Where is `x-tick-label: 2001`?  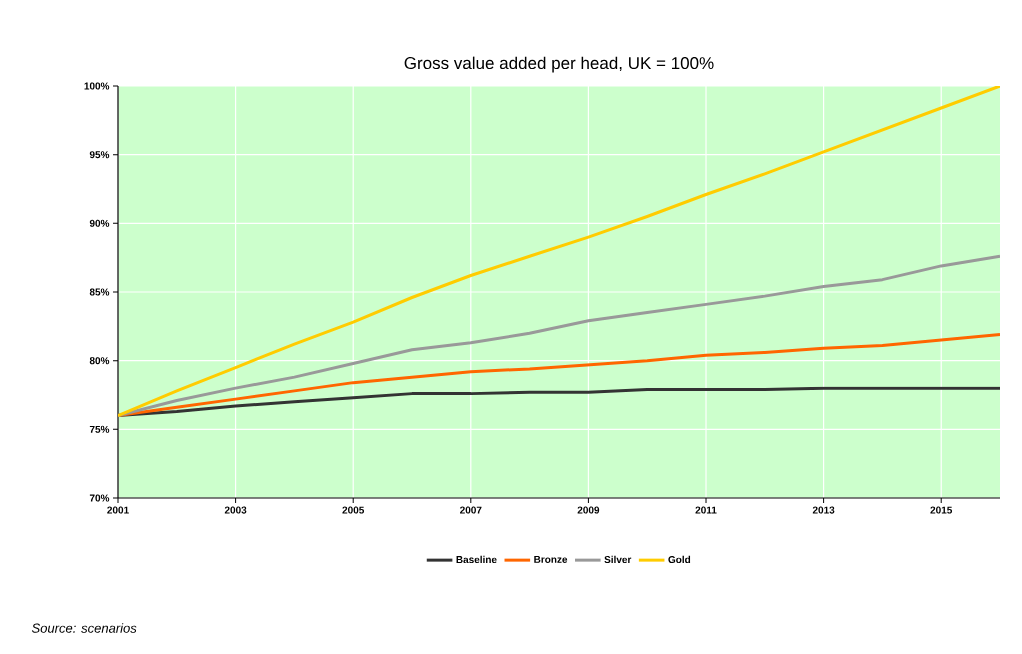 x-tick-label: 2001 is located at coordinates (118, 510).